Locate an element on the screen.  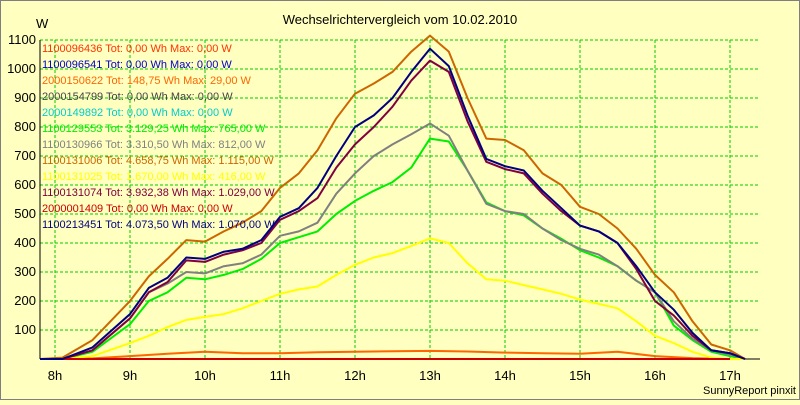
legend-item: 2000150622 Tot: 148,75 Wh Max: 29,00 W is located at coordinates (147, 81).